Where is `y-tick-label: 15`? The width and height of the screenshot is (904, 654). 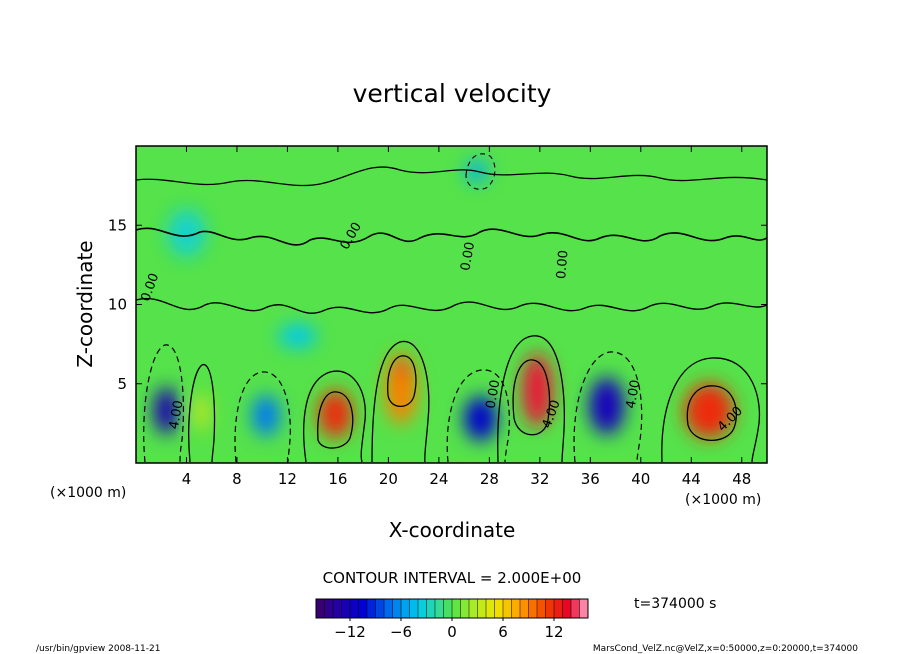 y-tick-label: 15 is located at coordinates (117, 225).